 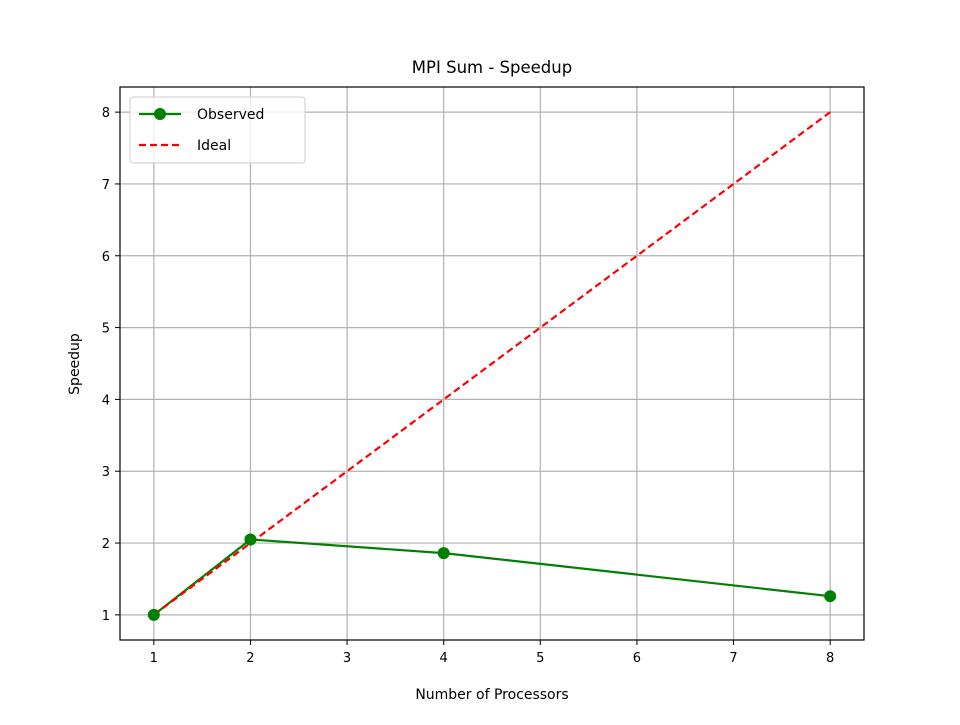 What do you see at coordinates (106, 400) in the screenshot?
I see `y-tick-label: 4` at bounding box center [106, 400].